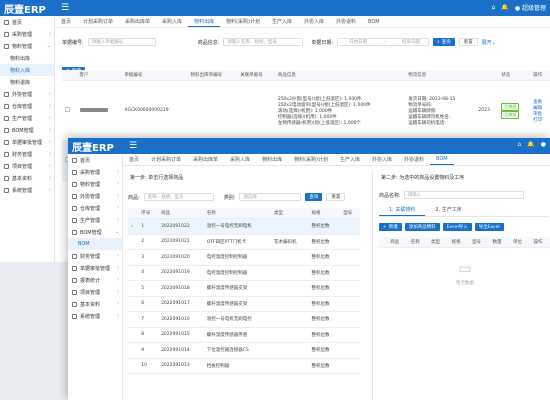 This screenshot has width=550, height=400. What do you see at coordinates (178, 197) in the screenshot?
I see `goods-input: 名称、规格、型号` at bounding box center [178, 197].